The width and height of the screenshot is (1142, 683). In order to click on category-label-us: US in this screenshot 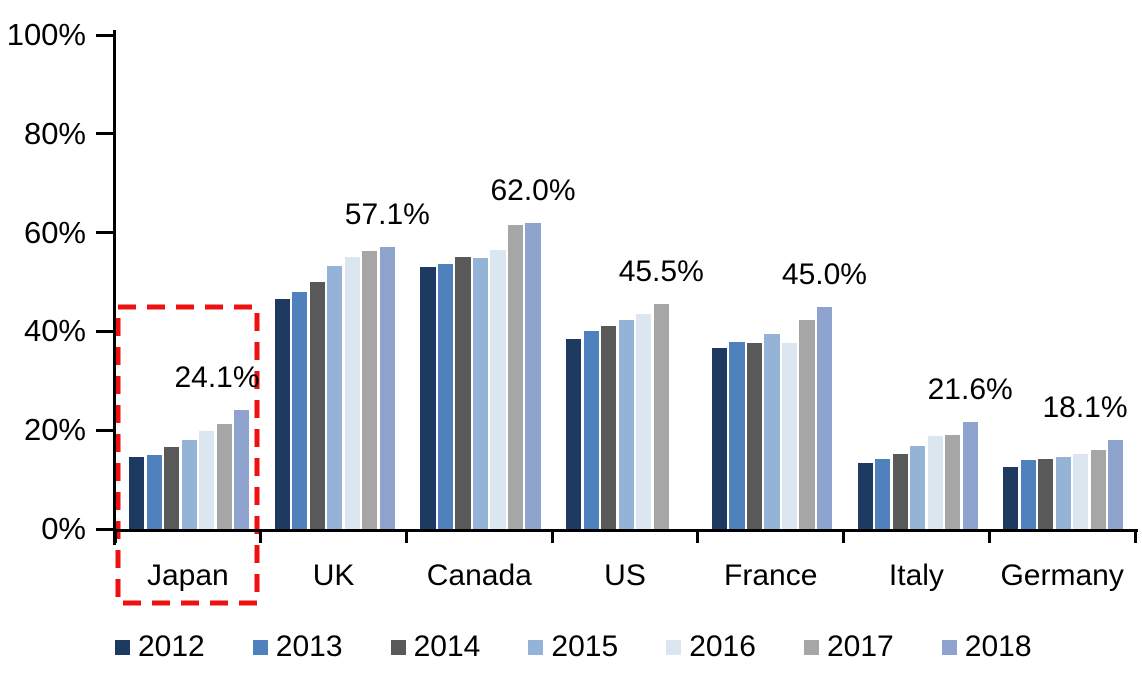, I will do `click(625, 575)`.